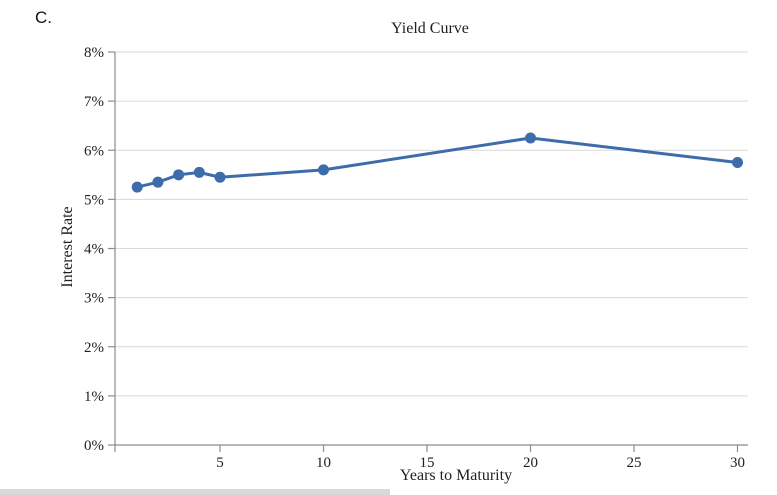  I want to click on y-tick-label: 8%, so click(94, 53).